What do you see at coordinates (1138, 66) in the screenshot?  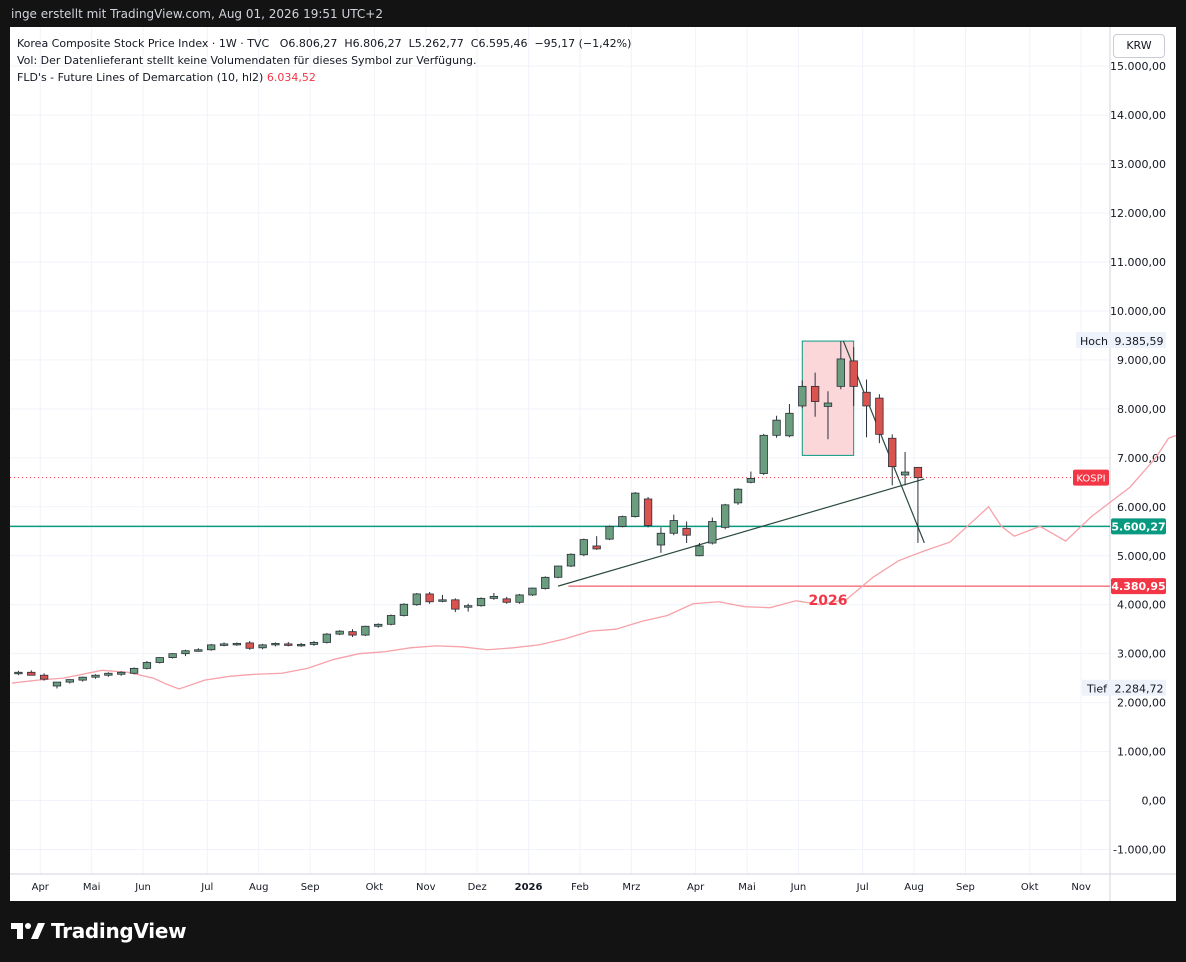 I see `y-tick-label: 15.000,00` at bounding box center [1138, 66].